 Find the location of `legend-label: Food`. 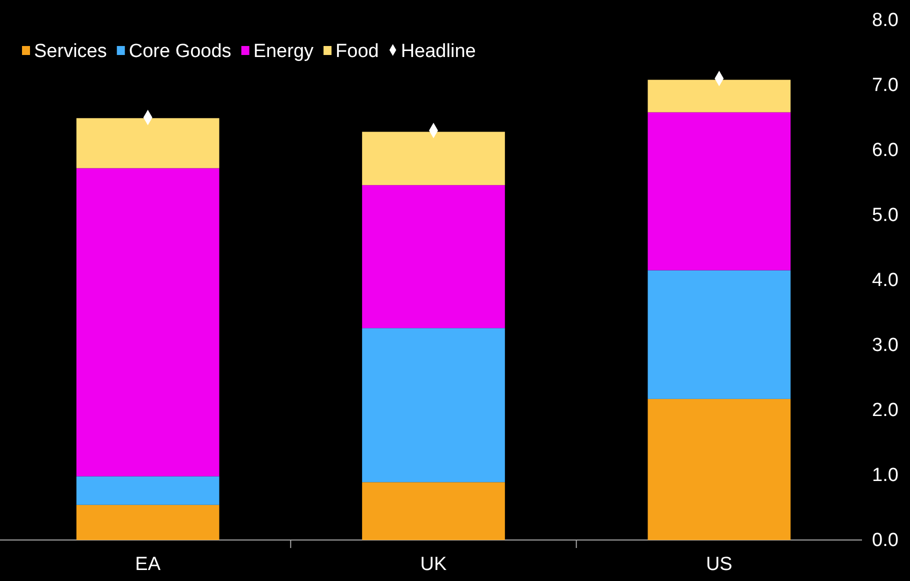

legend-label: Food is located at coordinates (357, 51).